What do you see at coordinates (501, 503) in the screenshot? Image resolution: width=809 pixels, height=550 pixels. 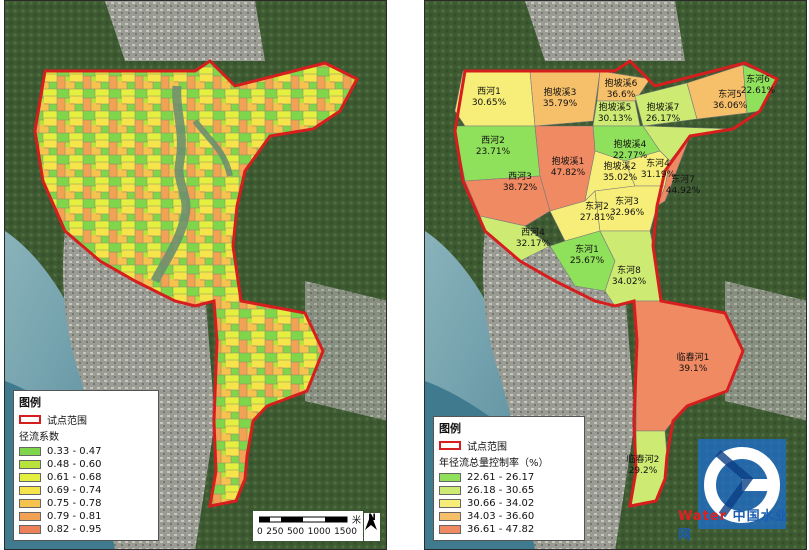 I see `legend-class-label: 30.66 - 34.02` at bounding box center [501, 503].